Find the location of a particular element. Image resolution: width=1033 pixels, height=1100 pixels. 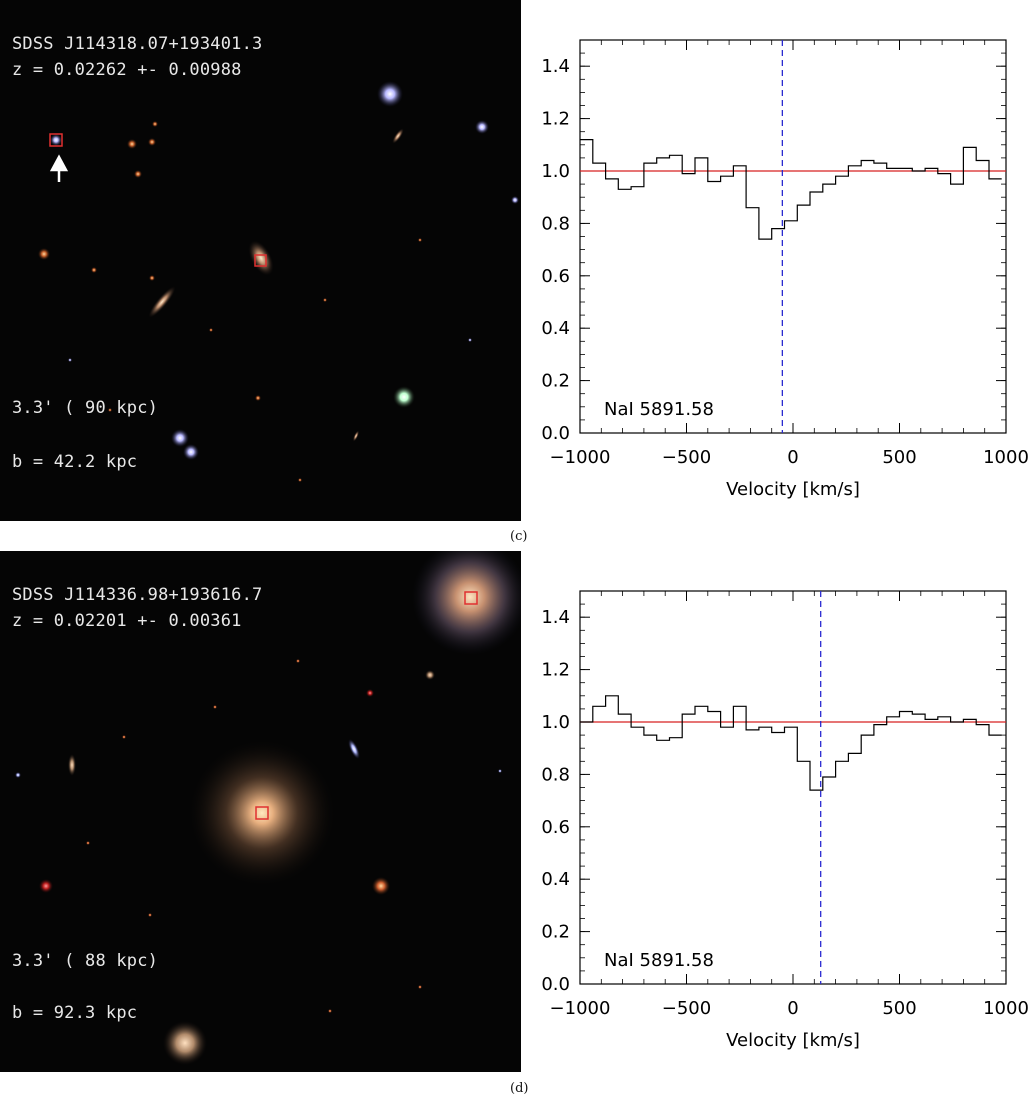

y-tick-label: 0.2 is located at coordinates (555, 381).